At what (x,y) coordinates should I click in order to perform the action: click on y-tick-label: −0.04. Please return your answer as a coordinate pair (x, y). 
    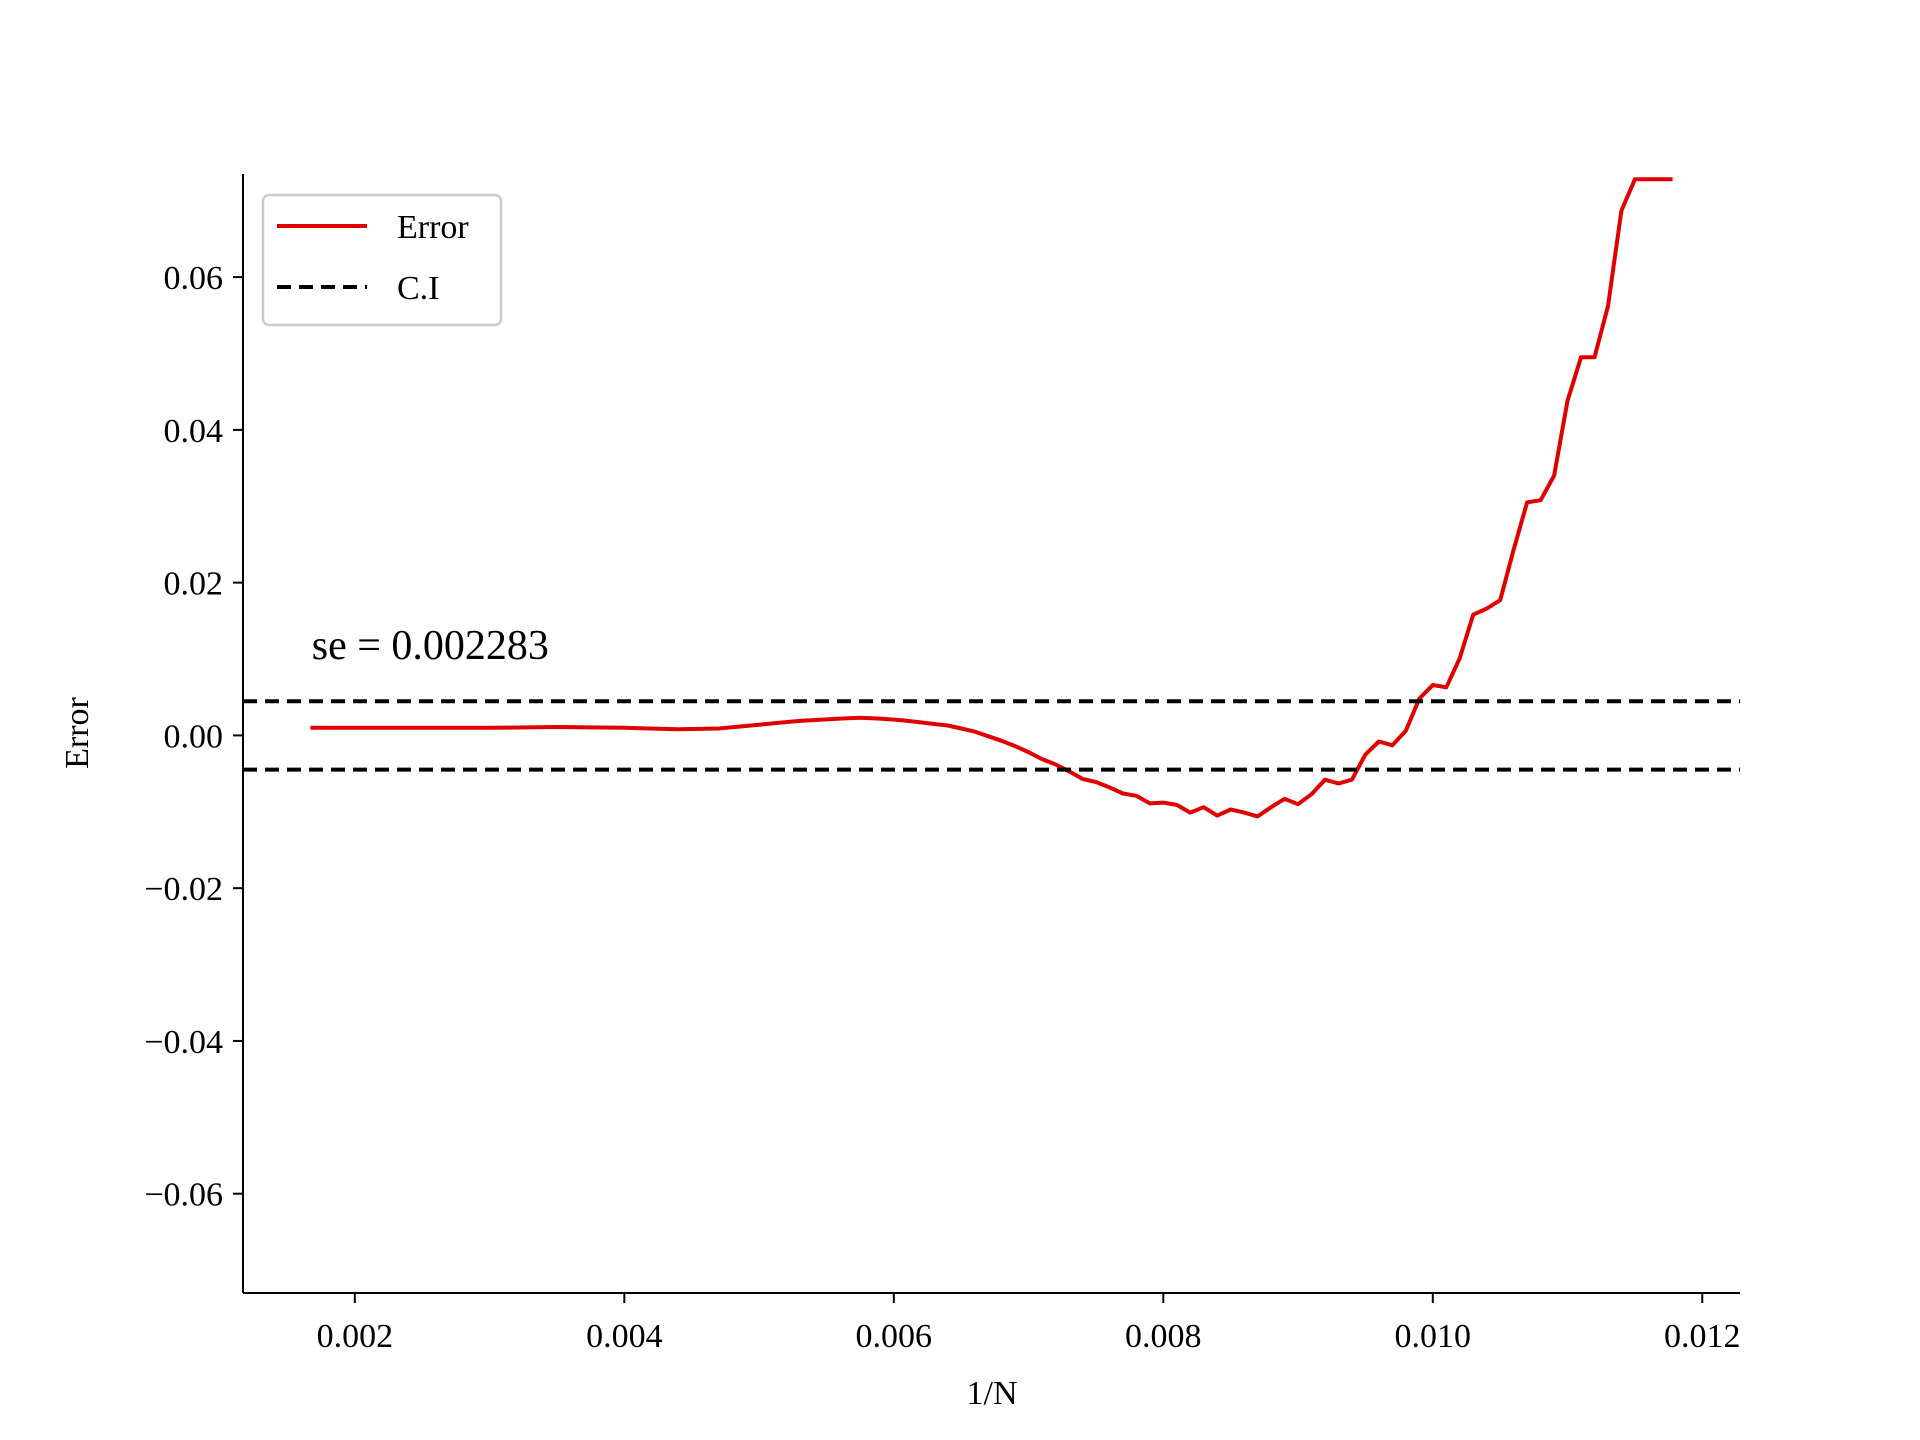
    Looking at the image, I should click on (183, 1042).